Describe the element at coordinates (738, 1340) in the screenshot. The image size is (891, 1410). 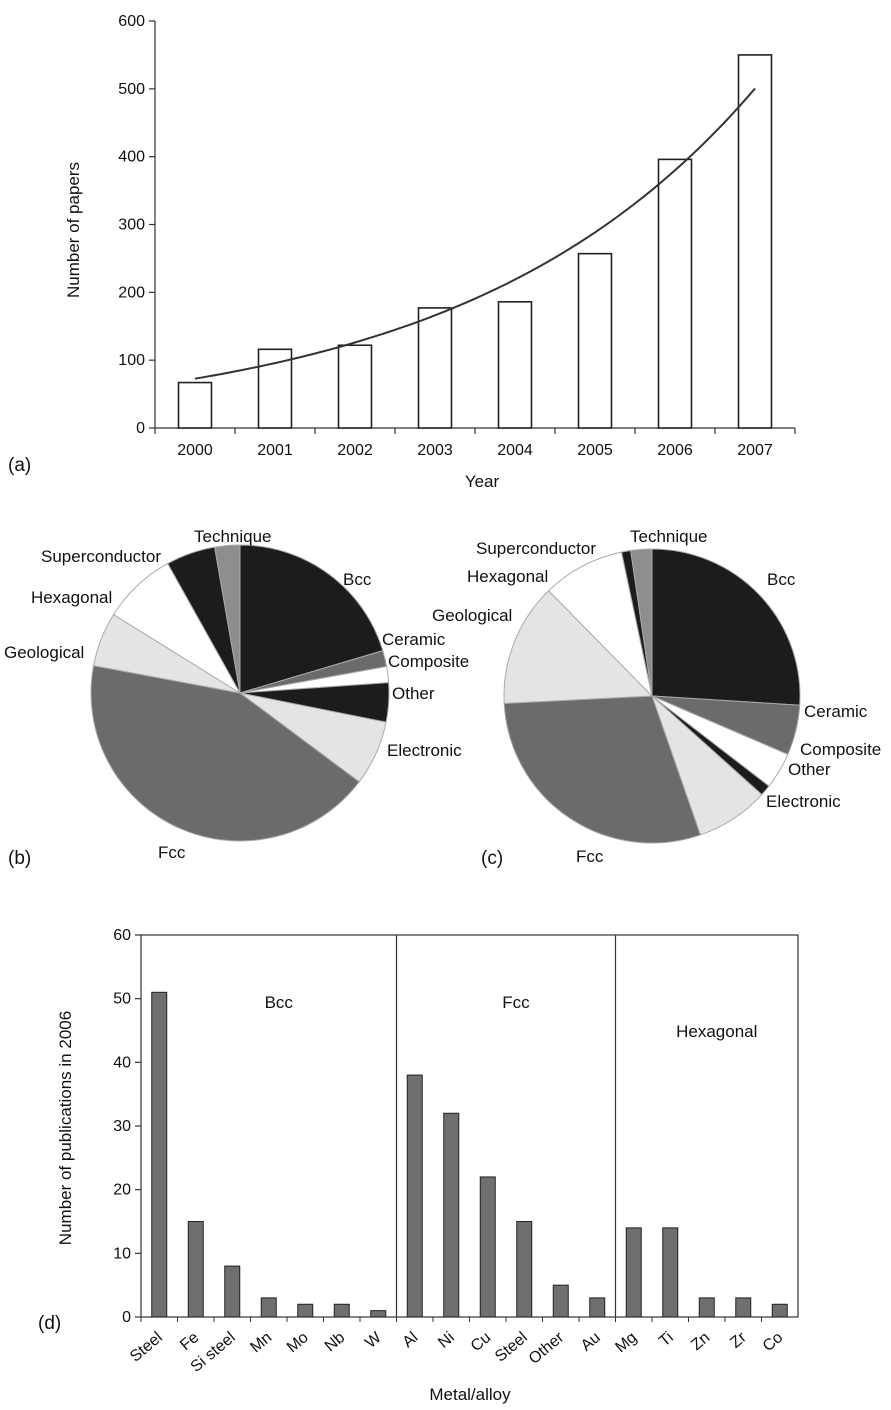
I see `d-x-tick-label: Zr` at that location.